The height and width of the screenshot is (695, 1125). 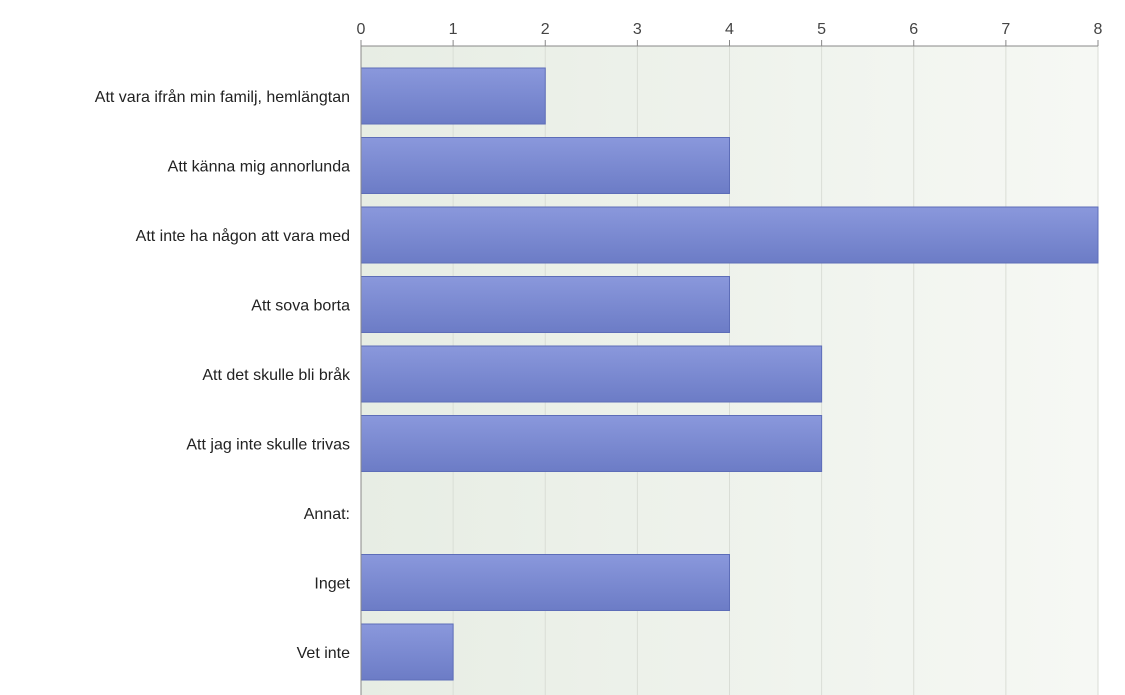 What do you see at coordinates (268, 445) in the screenshot?
I see `category-label: Att jag inte skulle trivas` at bounding box center [268, 445].